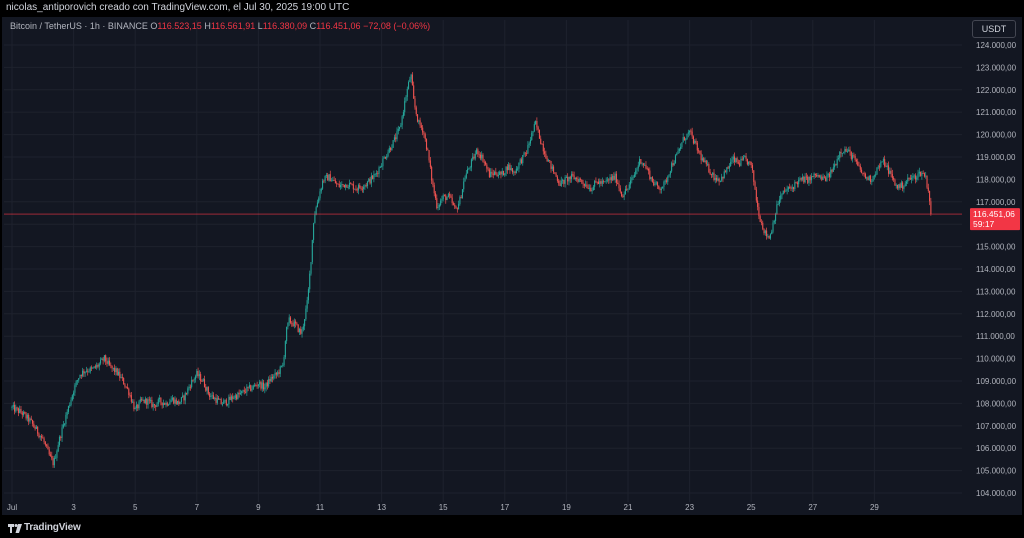  Describe the element at coordinates (52, 527) in the screenshot. I see `footer-brand: TradingView` at that location.